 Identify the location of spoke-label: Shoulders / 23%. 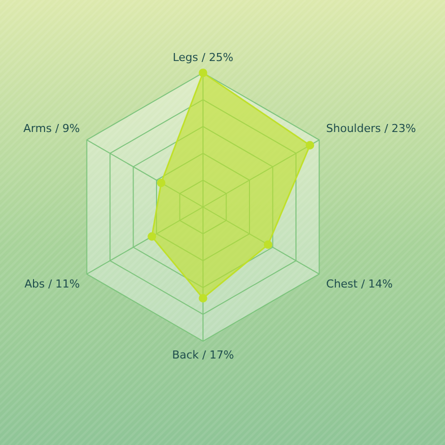
(371, 129).